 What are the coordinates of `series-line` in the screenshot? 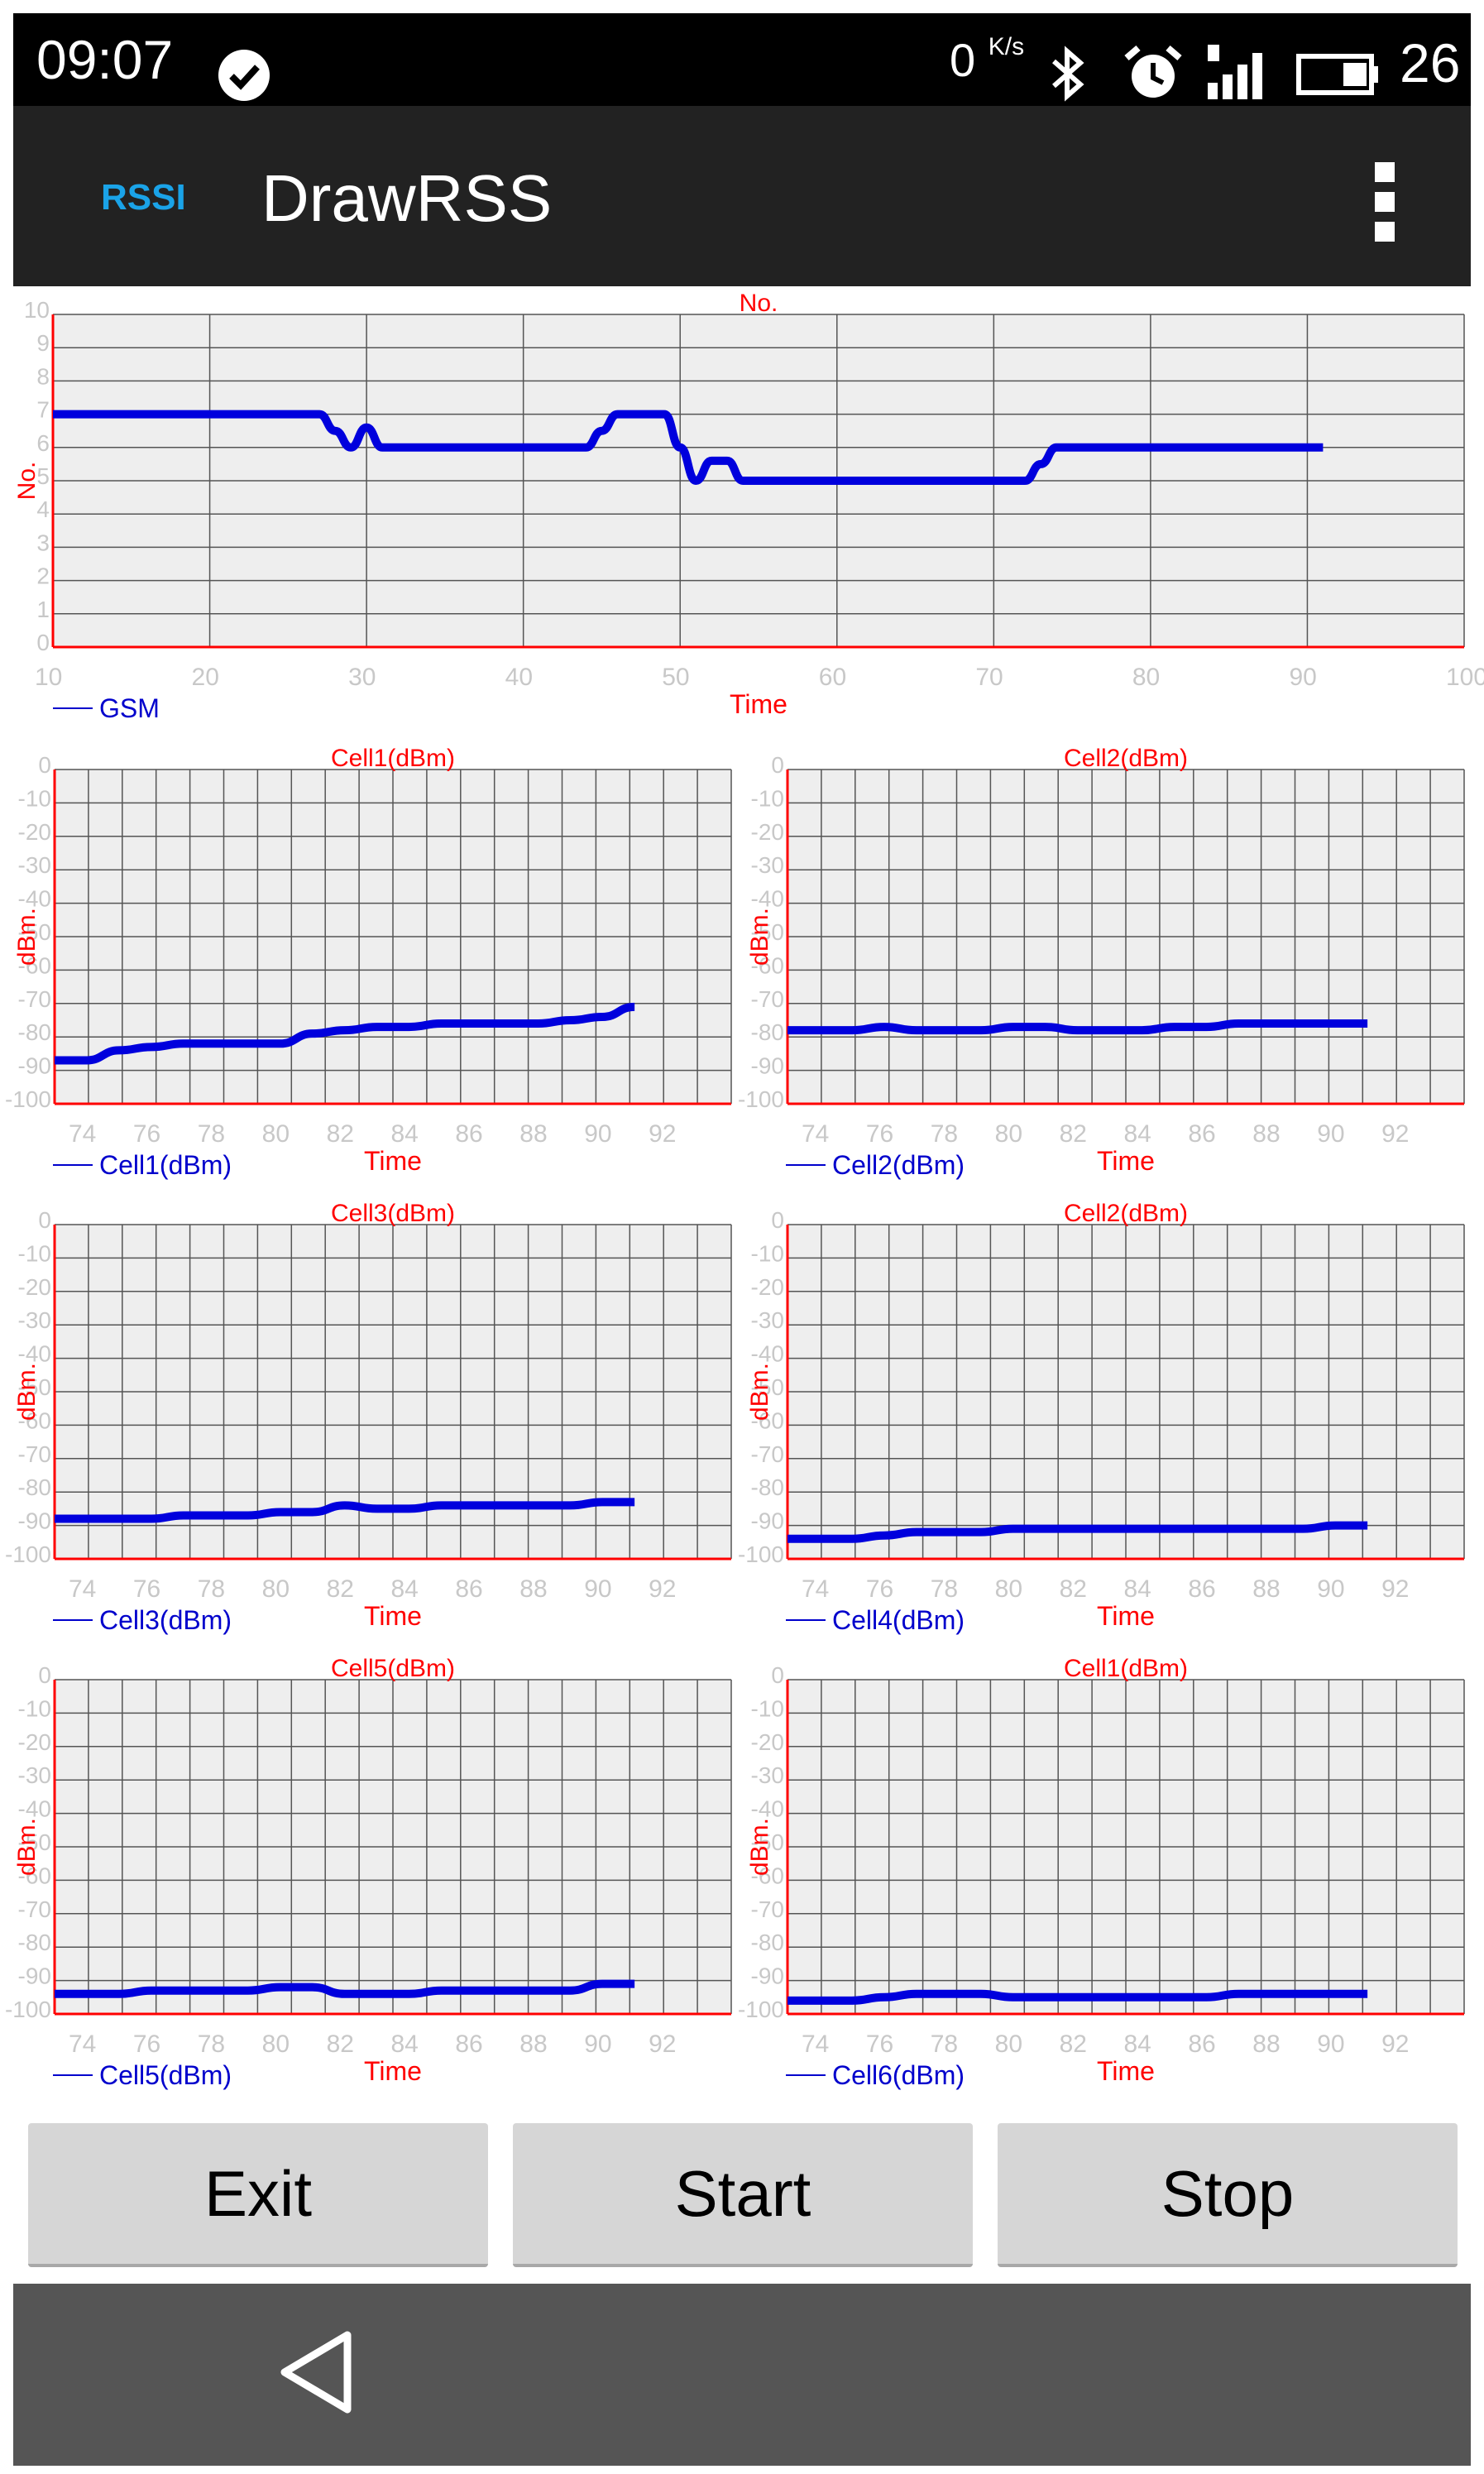 It's located at (688, 448).